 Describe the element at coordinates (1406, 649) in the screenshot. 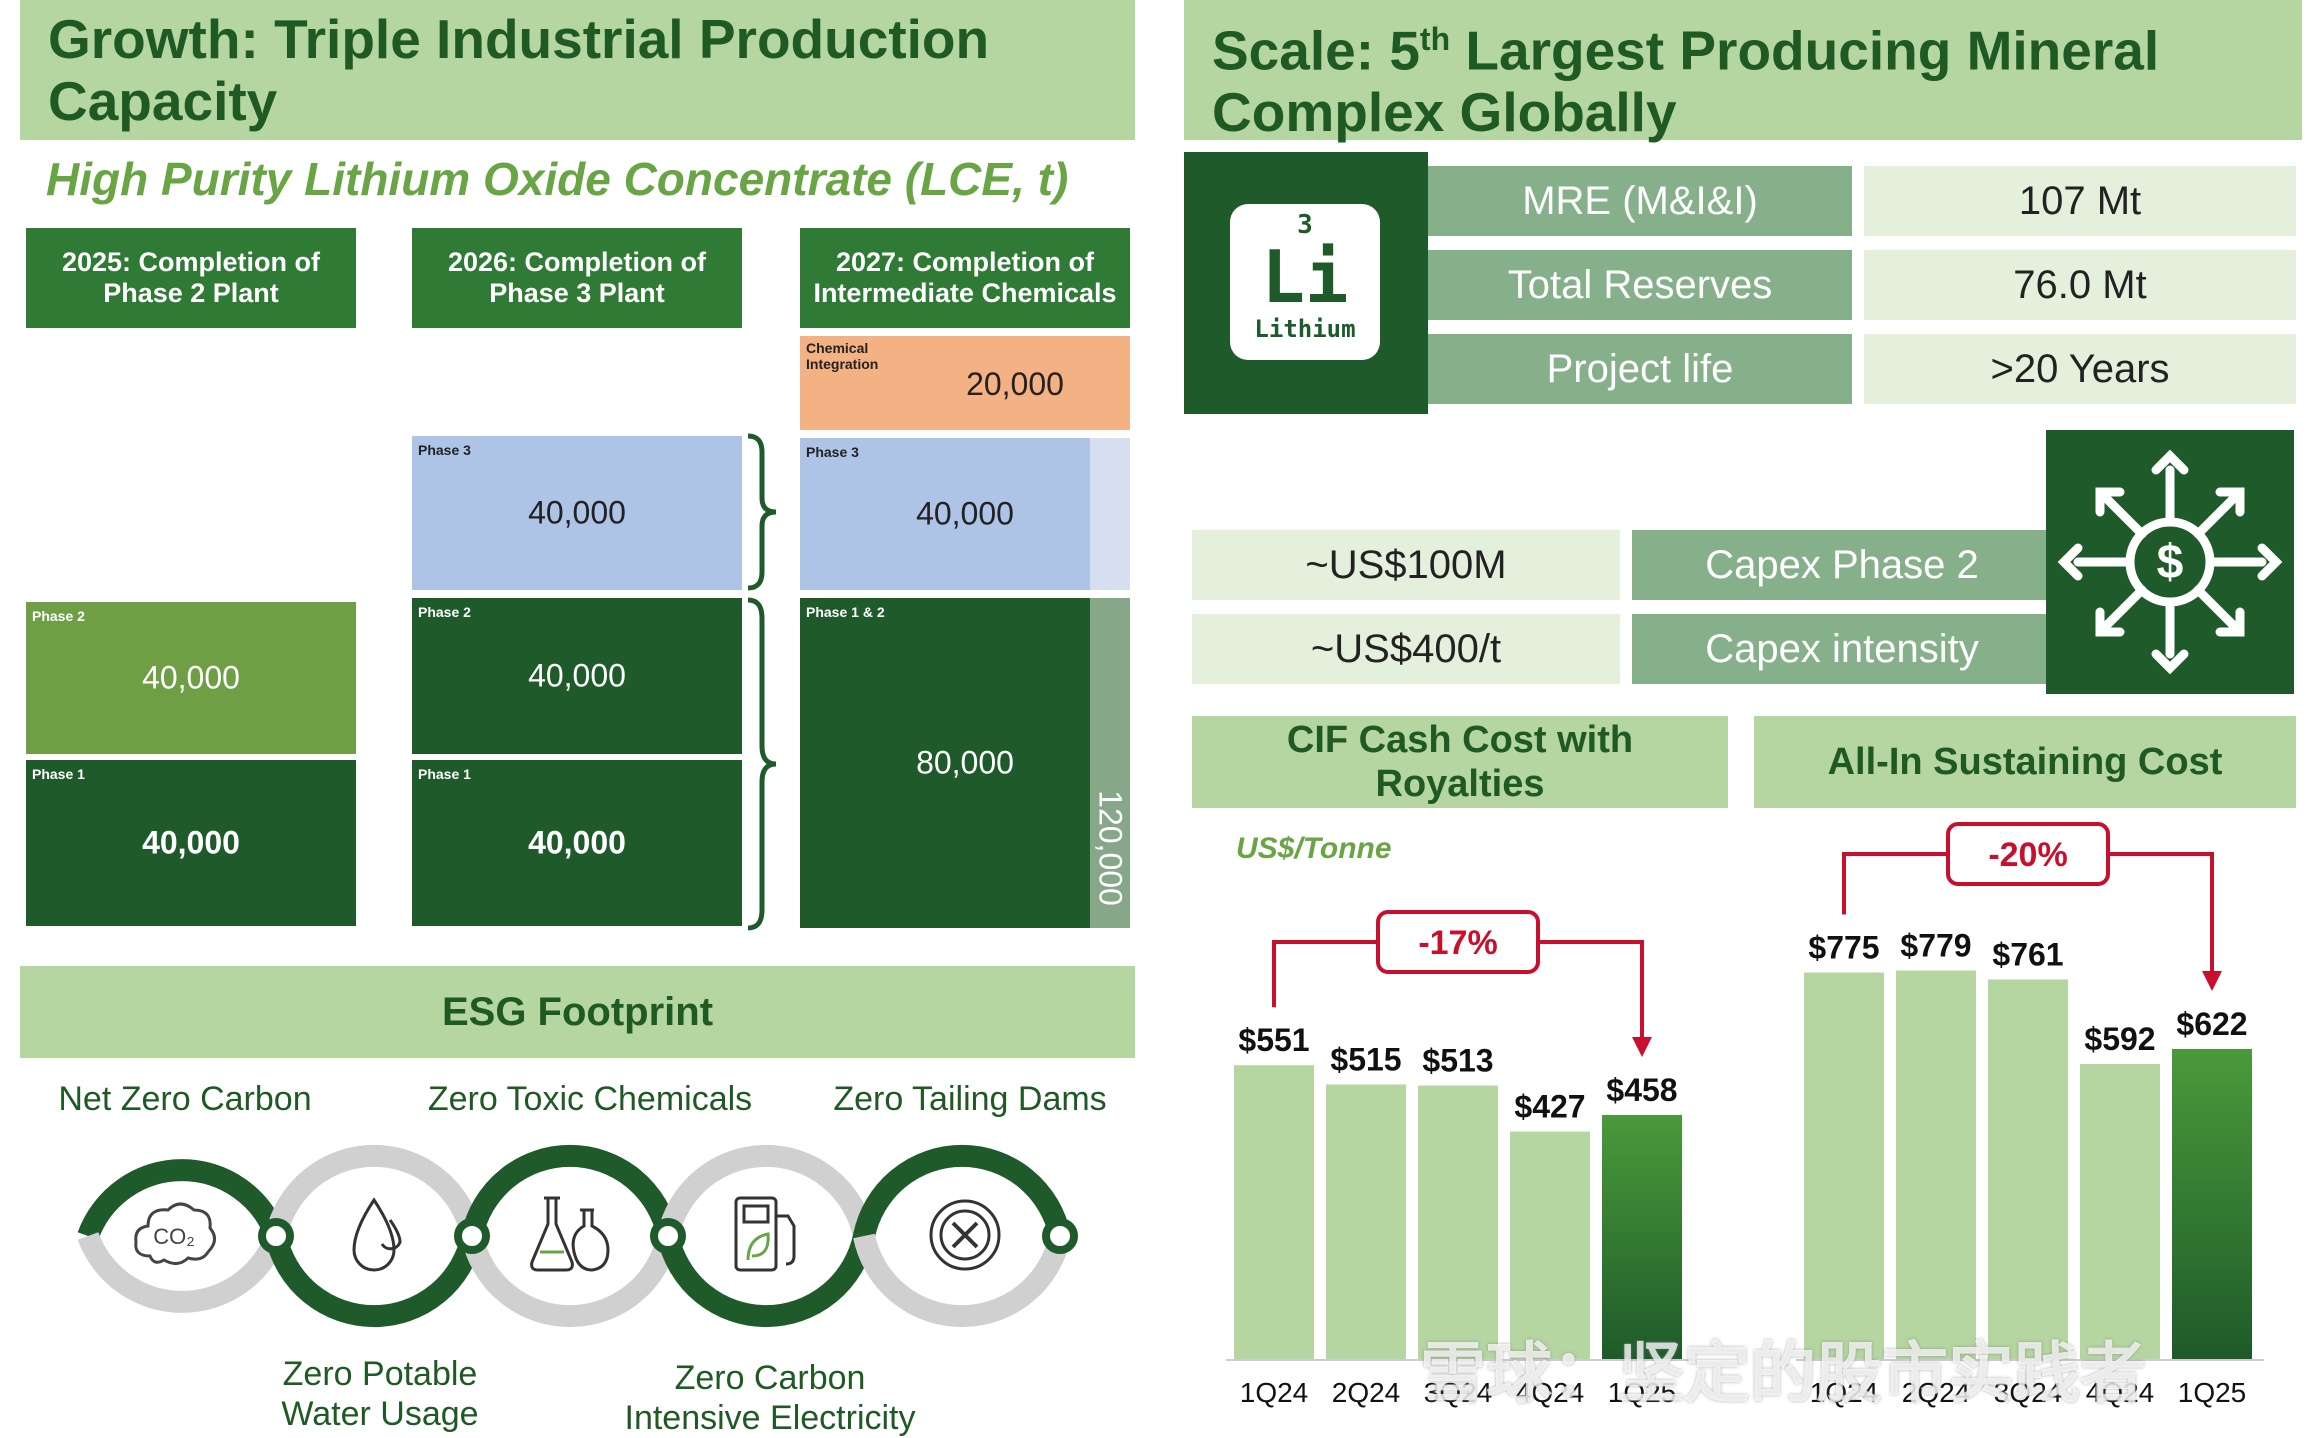

I see `capex-intensity-value: ~US$400/t` at that location.